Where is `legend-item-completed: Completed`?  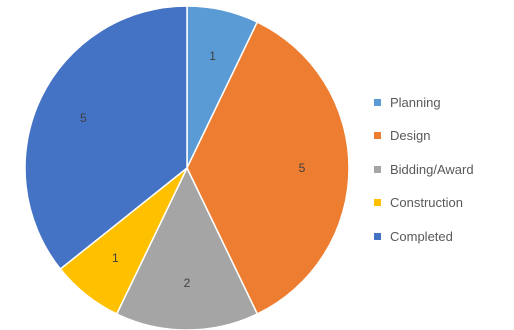 legend-item-completed: Completed is located at coordinates (424, 236).